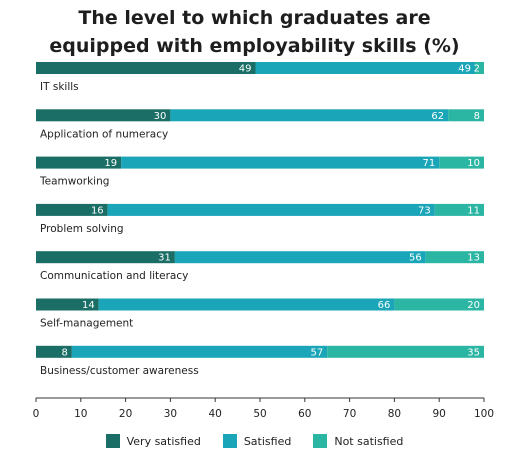  I want to click on category-label-application-of-numeracy: Application of numeracy, so click(104, 134).